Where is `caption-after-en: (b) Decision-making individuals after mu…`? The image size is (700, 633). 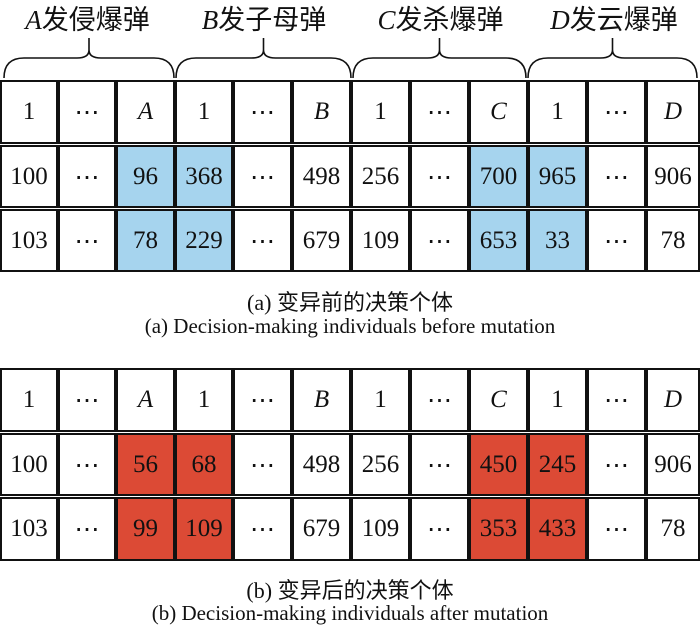
caption-after-en: (b) Decision-making individuals after mu… is located at coordinates (350, 613).